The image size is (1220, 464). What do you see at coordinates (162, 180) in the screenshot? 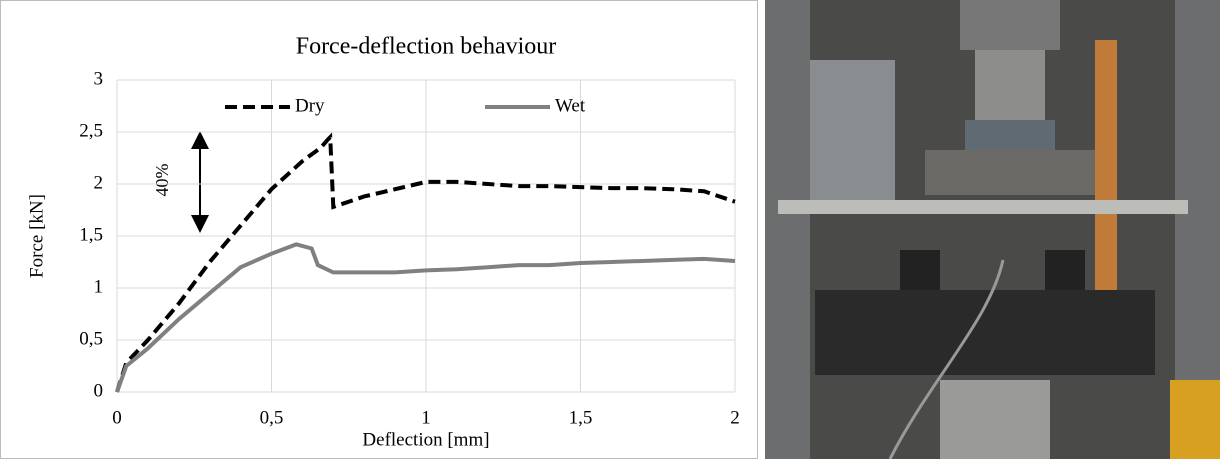
I see `annotation: 40%` at bounding box center [162, 180].